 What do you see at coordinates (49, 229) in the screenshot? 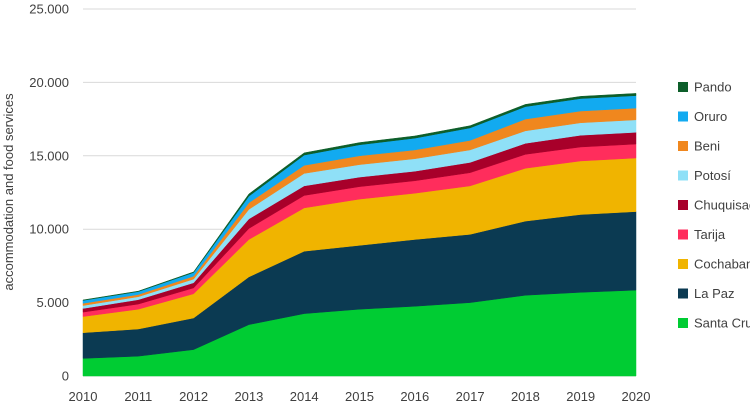
I see `y-tick-label: 10.000` at bounding box center [49, 229].